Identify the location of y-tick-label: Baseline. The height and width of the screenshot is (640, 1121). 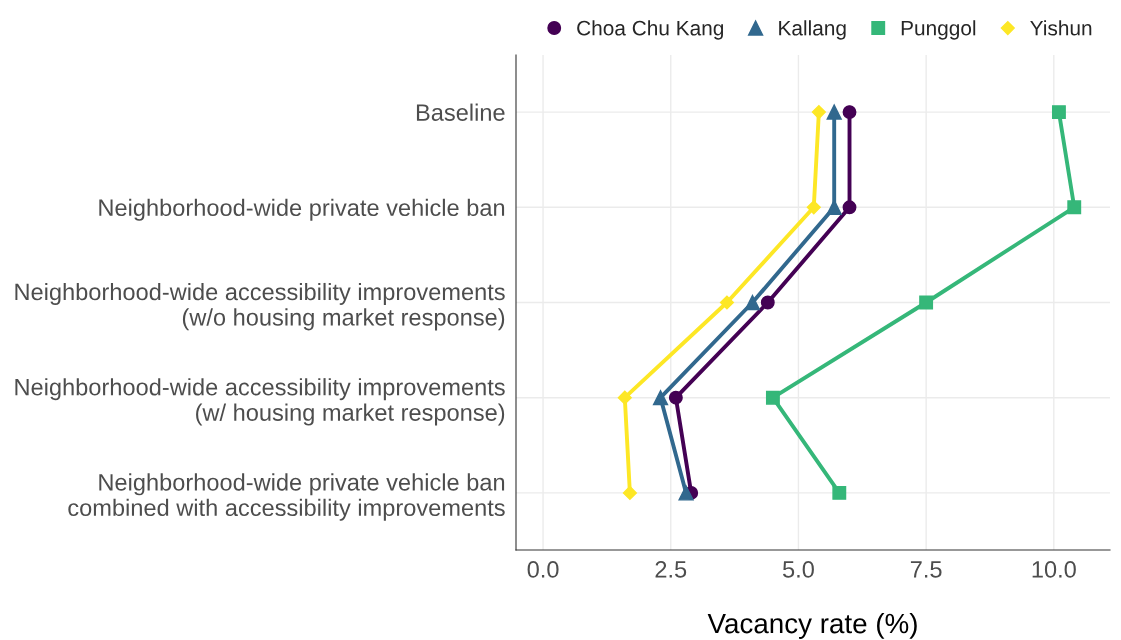
(460, 112).